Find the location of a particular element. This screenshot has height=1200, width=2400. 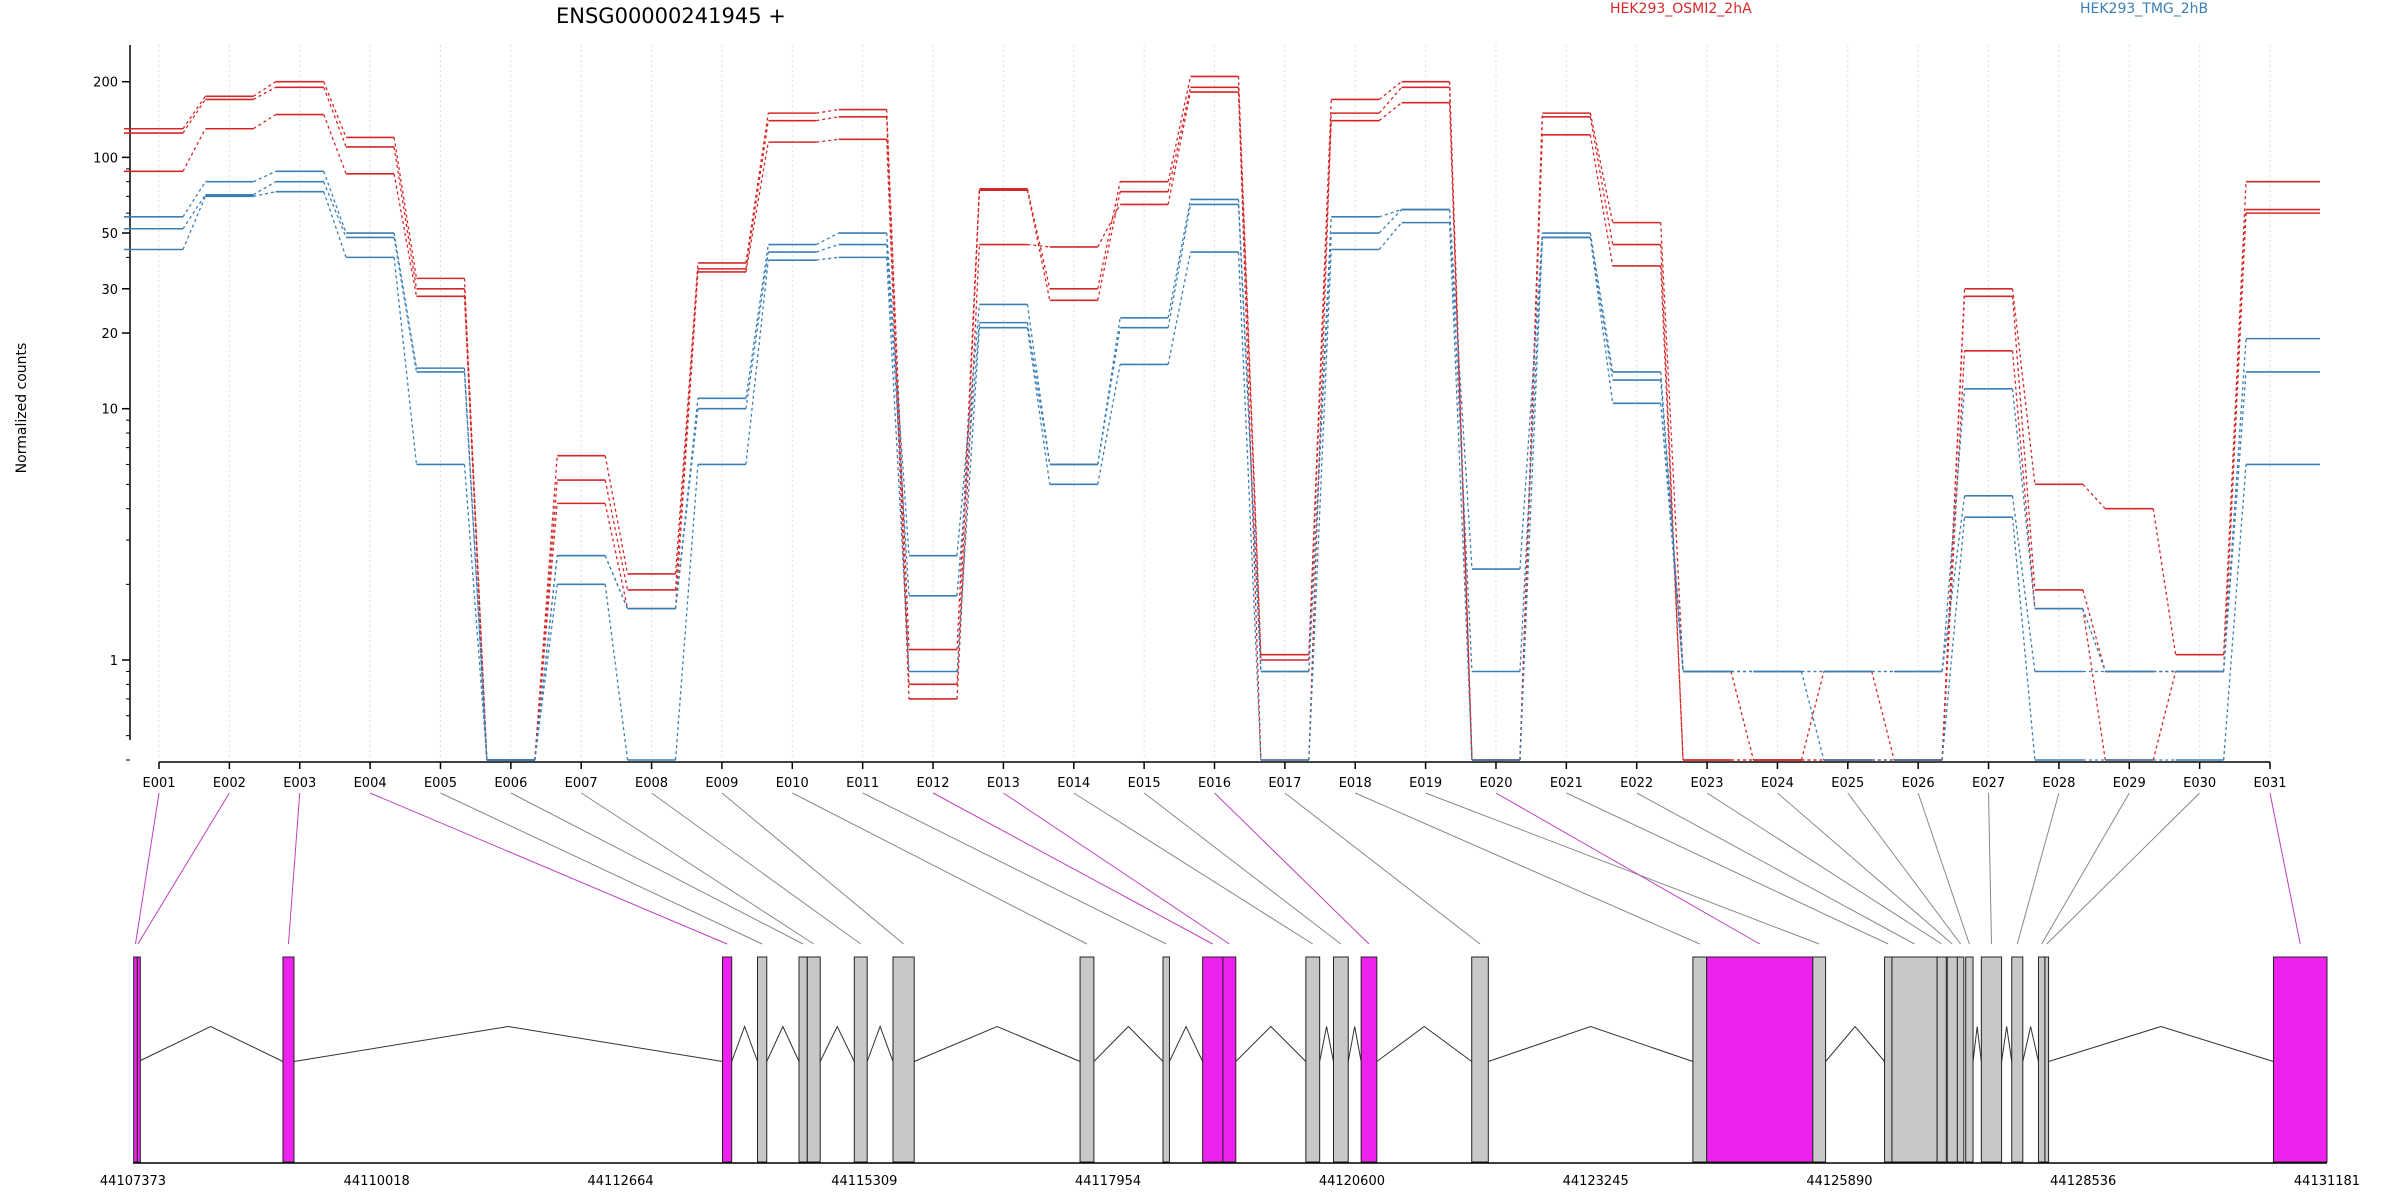

exon-label-e004: E004 is located at coordinates (370, 783).